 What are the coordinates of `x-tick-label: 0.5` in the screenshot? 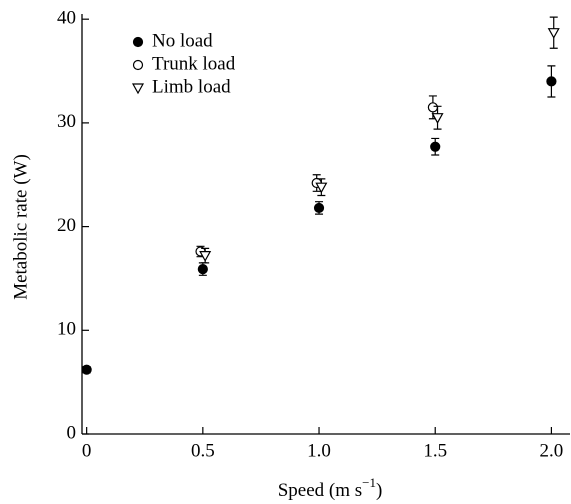 It's located at (203, 450).